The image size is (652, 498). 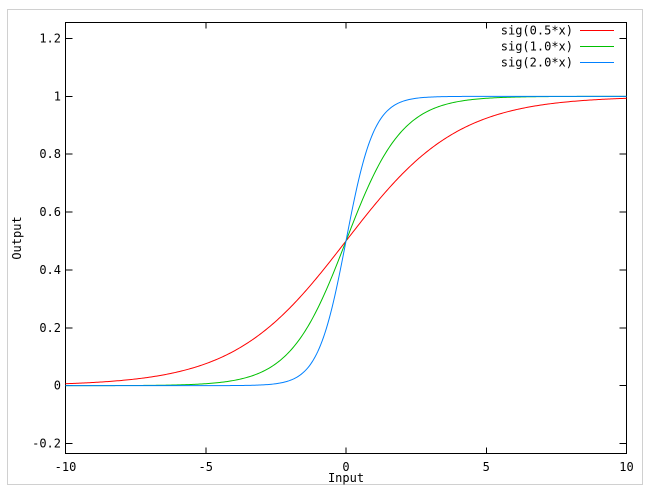 What do you see at coordinates (346, 478) in the screenshot?
I see `x-axis-label: Input` at bounding box center [346, 478].